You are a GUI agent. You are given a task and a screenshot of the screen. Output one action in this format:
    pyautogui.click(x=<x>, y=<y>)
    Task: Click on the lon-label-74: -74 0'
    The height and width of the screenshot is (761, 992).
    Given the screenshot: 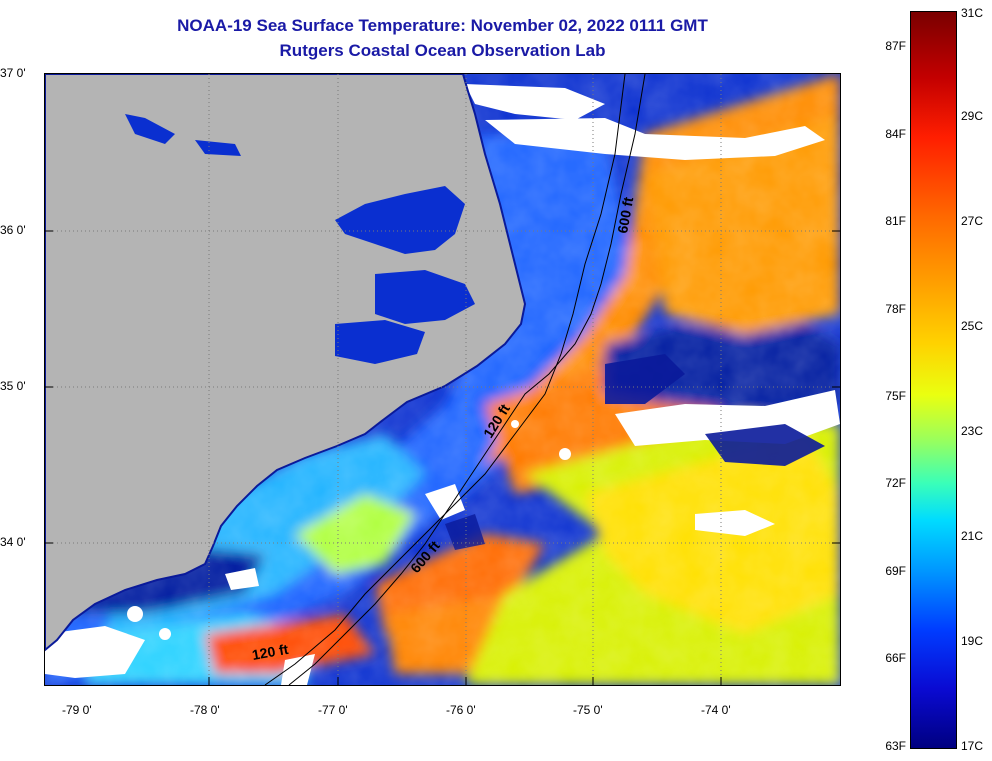 What is the action you would take?
    pyautogui.click(x=716, y=710)
    